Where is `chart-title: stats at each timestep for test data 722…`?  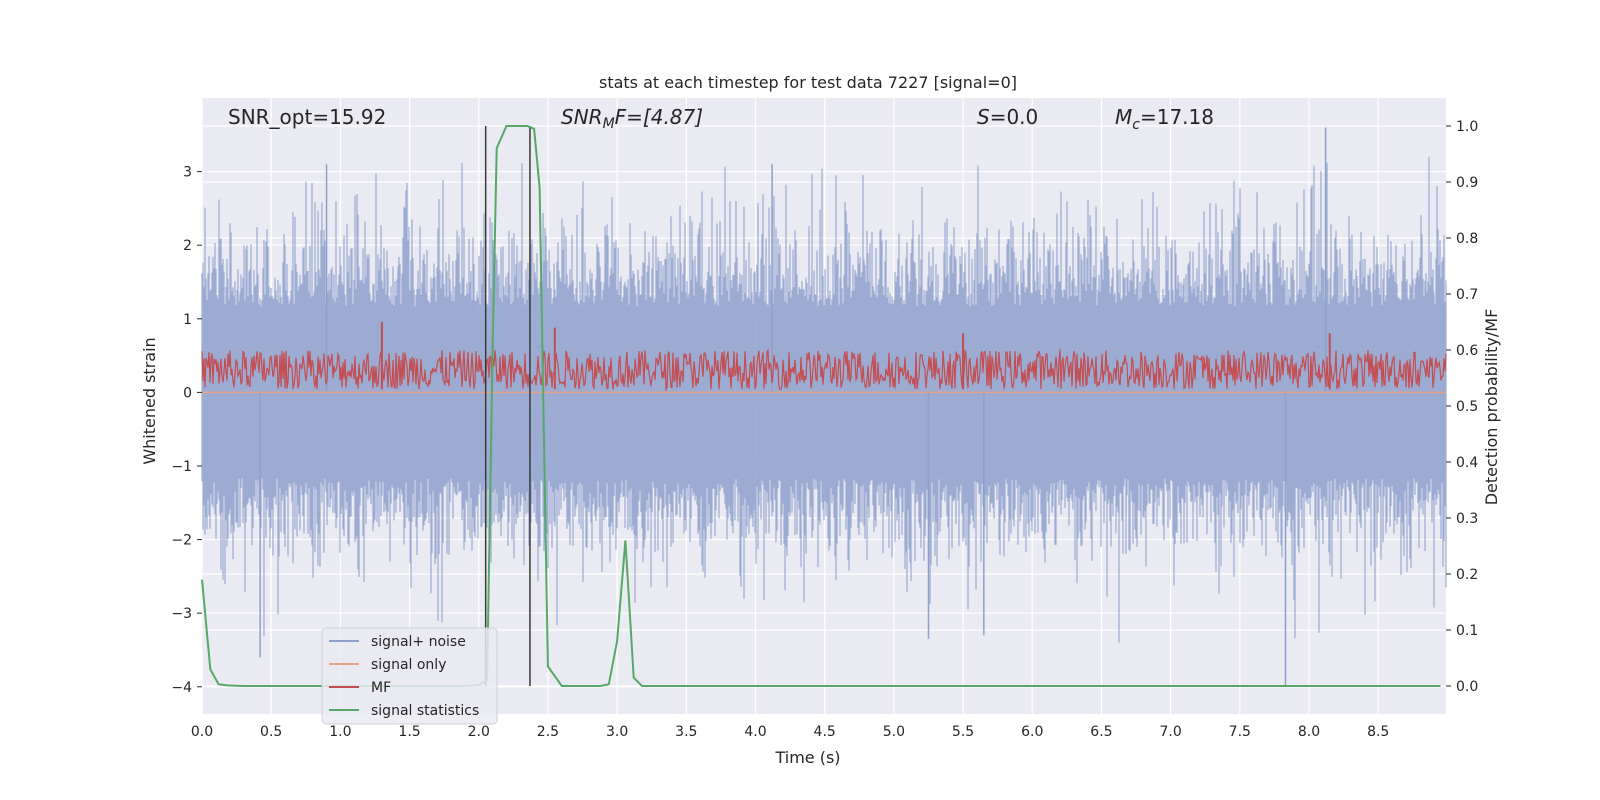
chart-title: stats at each timestep for test data 722… is located at coordinates (808, 82).